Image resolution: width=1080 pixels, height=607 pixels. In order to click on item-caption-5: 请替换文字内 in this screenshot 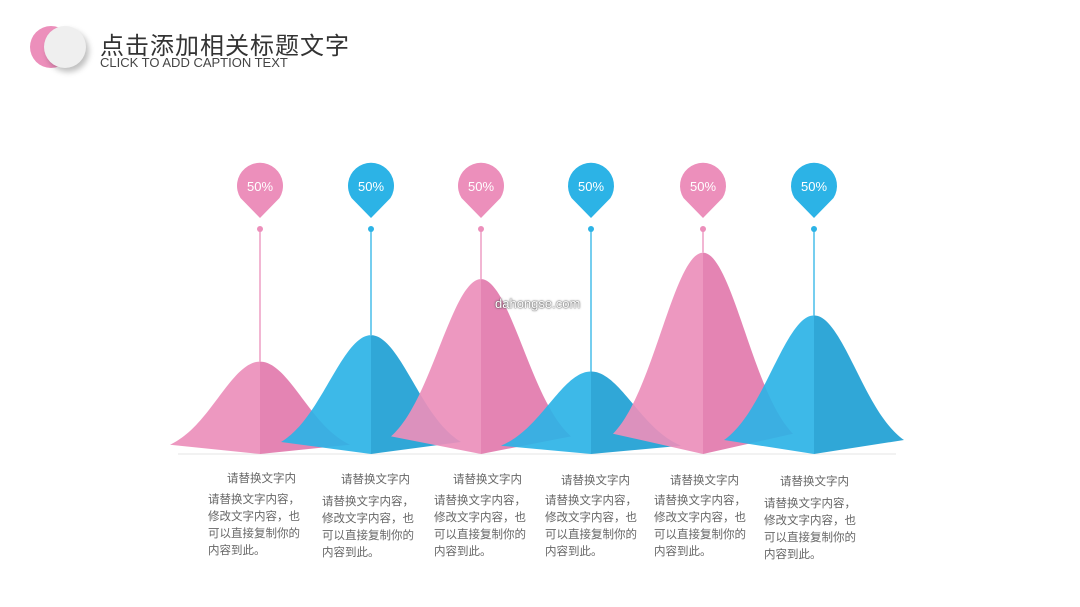, I will do `click(704, 480)`.